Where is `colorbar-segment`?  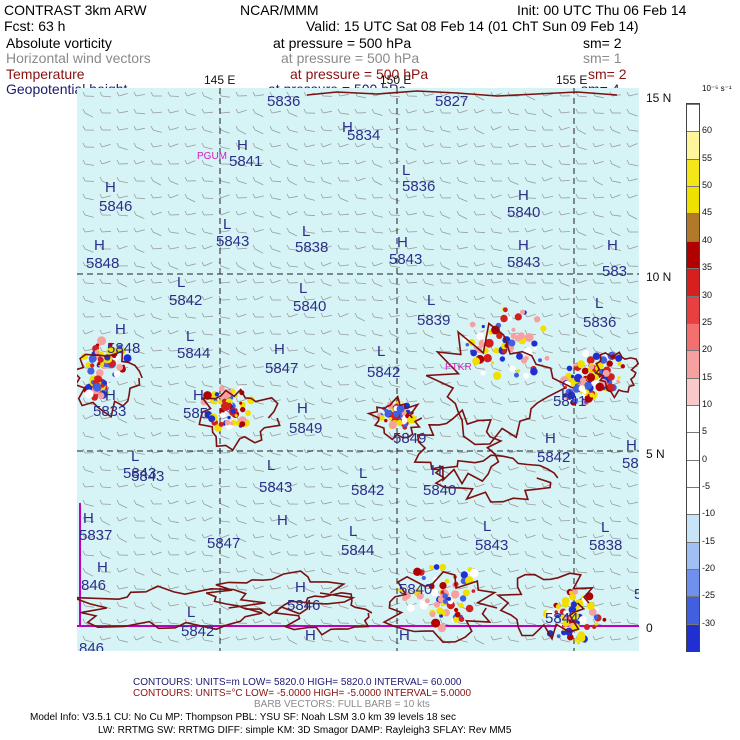 colorbar-segment is located at coordinates (693, 556).